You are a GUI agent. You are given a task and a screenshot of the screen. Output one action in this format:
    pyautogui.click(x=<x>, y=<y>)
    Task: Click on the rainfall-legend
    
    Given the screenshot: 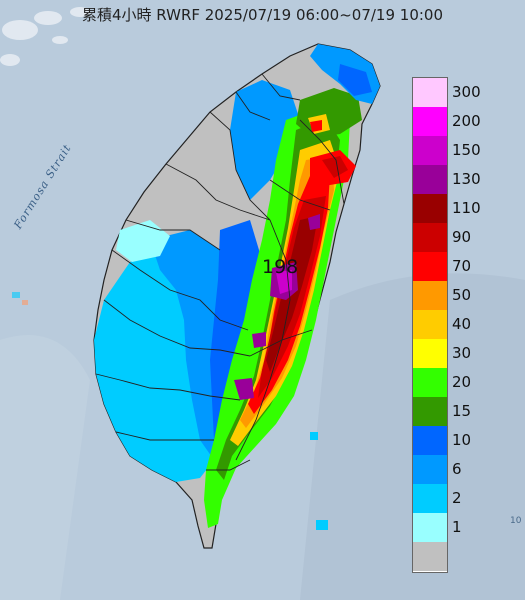 What is the action you would take?
    pyautogui.click(x=430, y=325)
    